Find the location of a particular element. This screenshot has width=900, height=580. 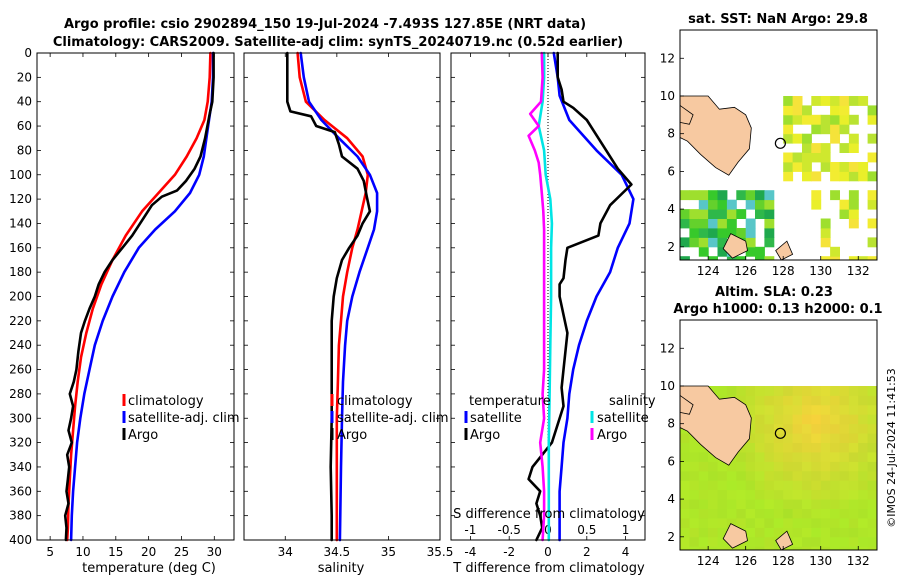

depth-tick-label: 300 is located at coordinates (20, 418).